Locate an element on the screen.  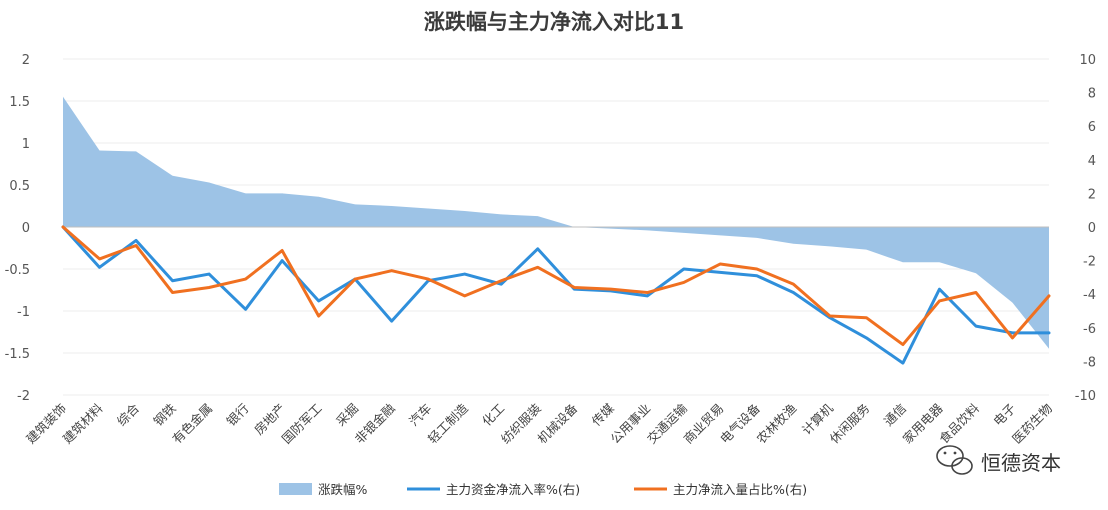
category-label: 钢铁 is located at coordinates (164, 414).